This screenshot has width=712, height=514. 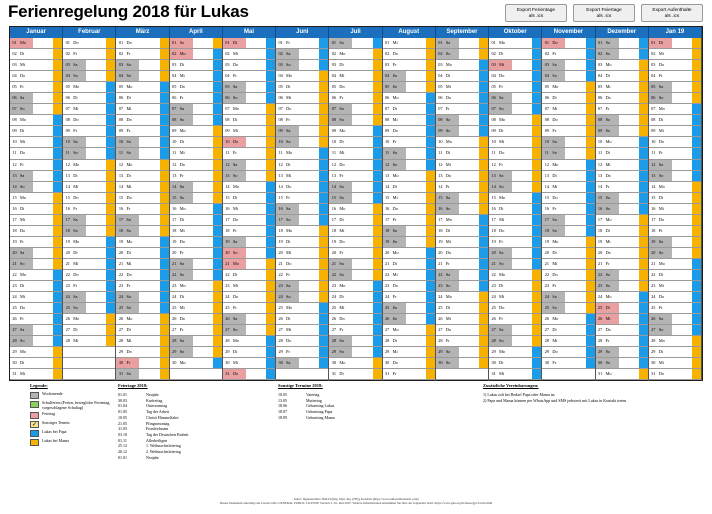 I want to click on day-cell: 30 Do, so click(x=408, y=364).